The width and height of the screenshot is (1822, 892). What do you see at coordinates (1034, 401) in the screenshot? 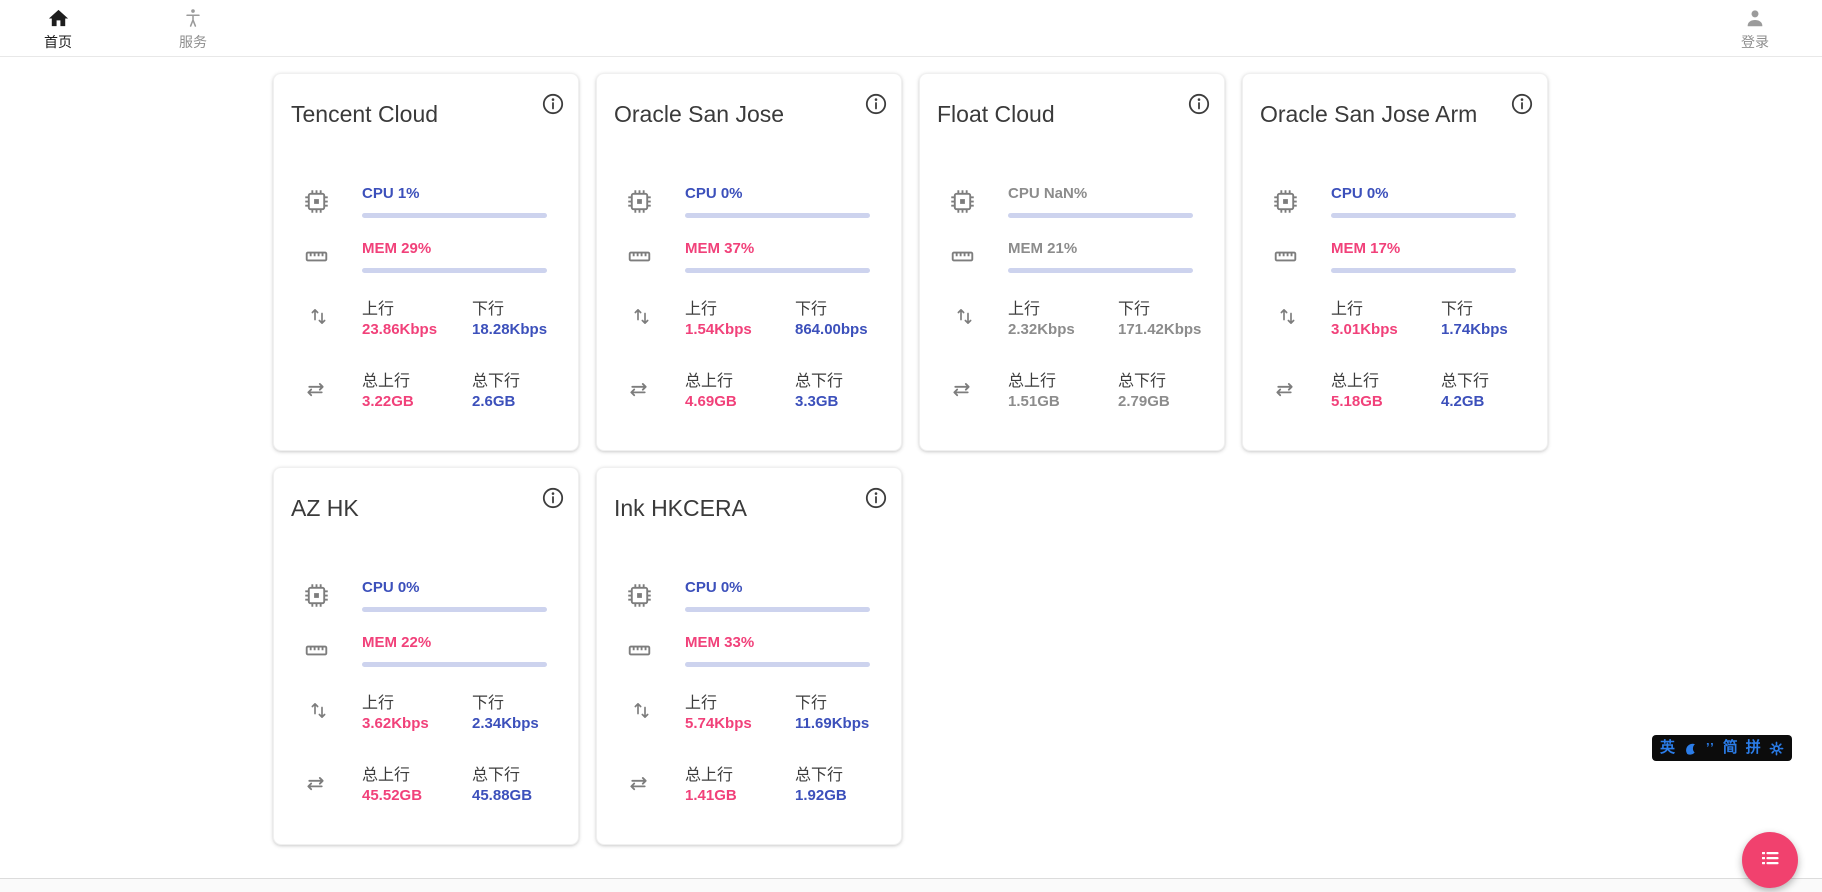
I see `total-upload-value: 1.51GB` at bounding box center [1034, 401].